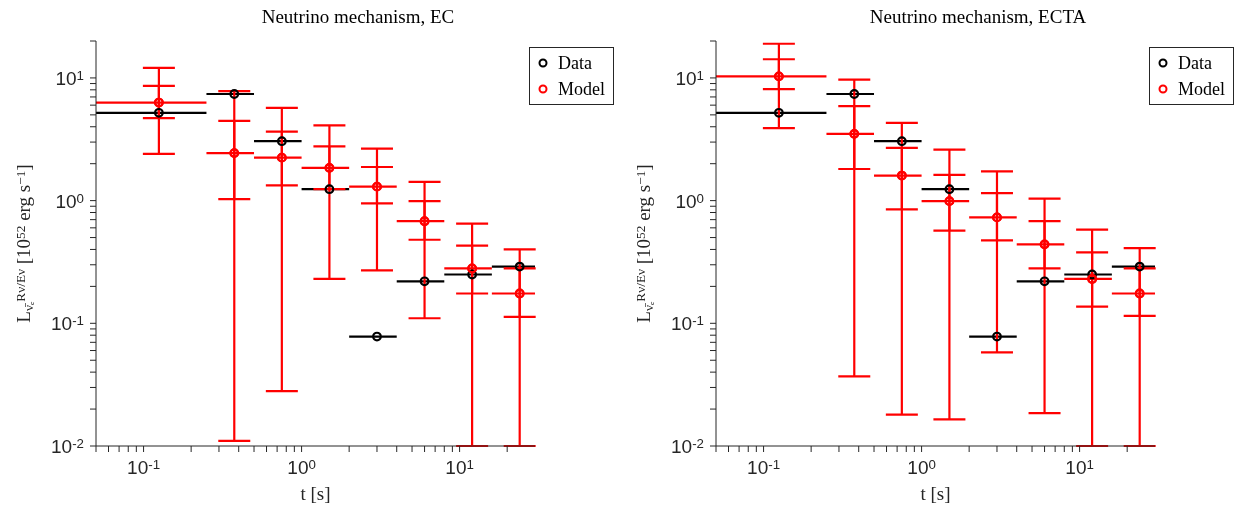  I want to click on chart-title: Neutrino mechanism, ECTA, so click(978, 17).